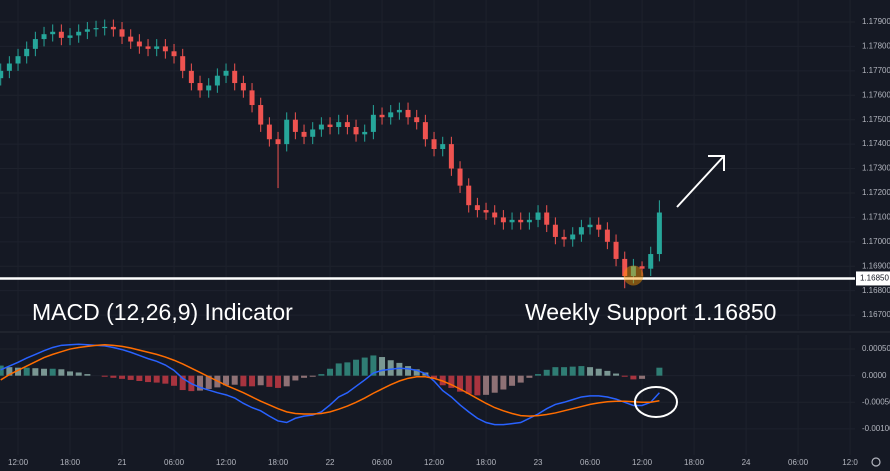  What do you see at coordinates (876, 217) in the screenshot?
I see `y-tick-label: 1.17100` at bounding box center [876, 217].